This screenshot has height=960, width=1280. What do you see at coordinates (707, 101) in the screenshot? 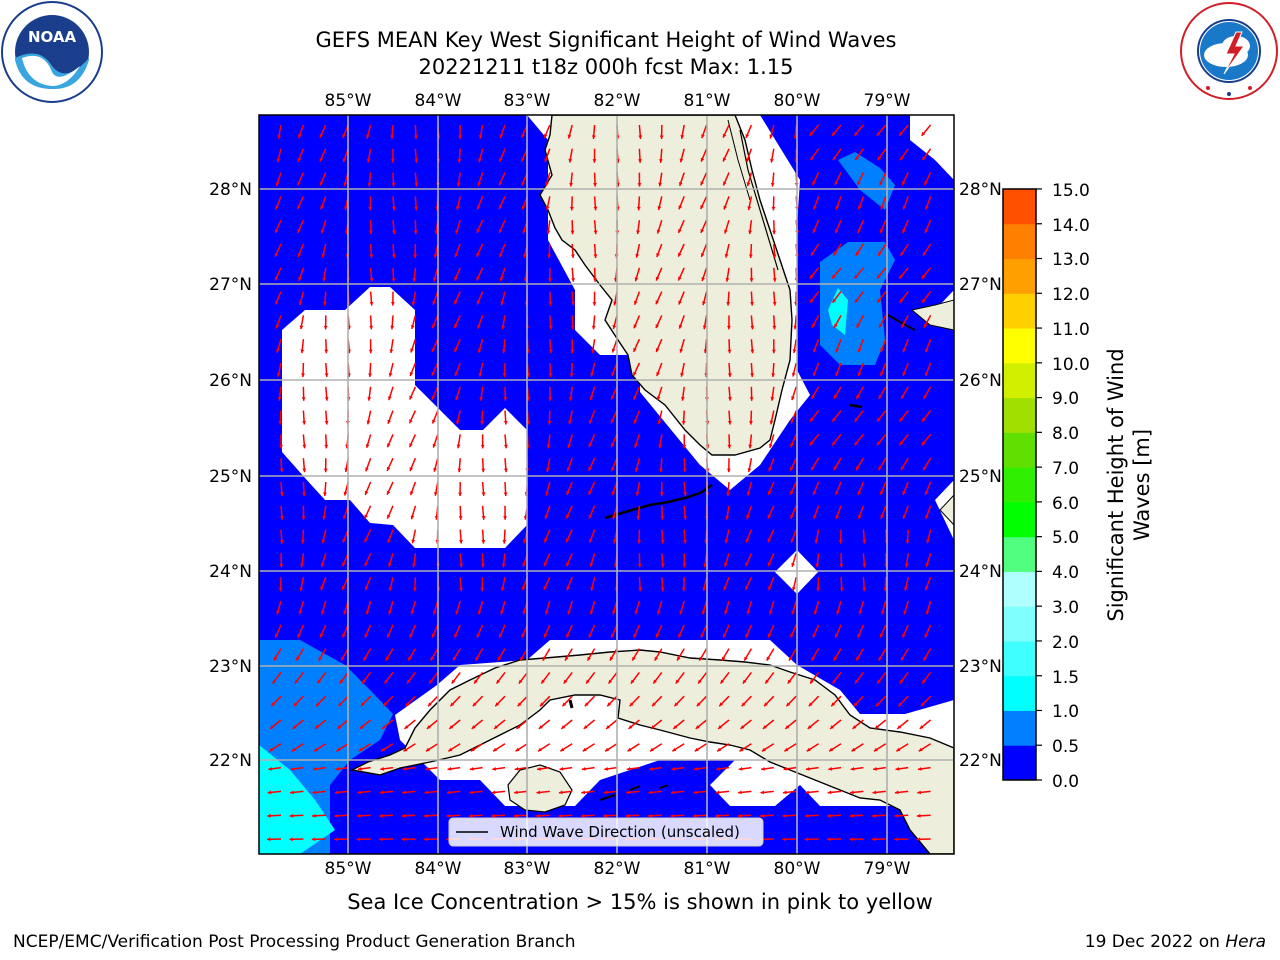
I see `lon-label: 81°W` at bounding box center [707, 101].